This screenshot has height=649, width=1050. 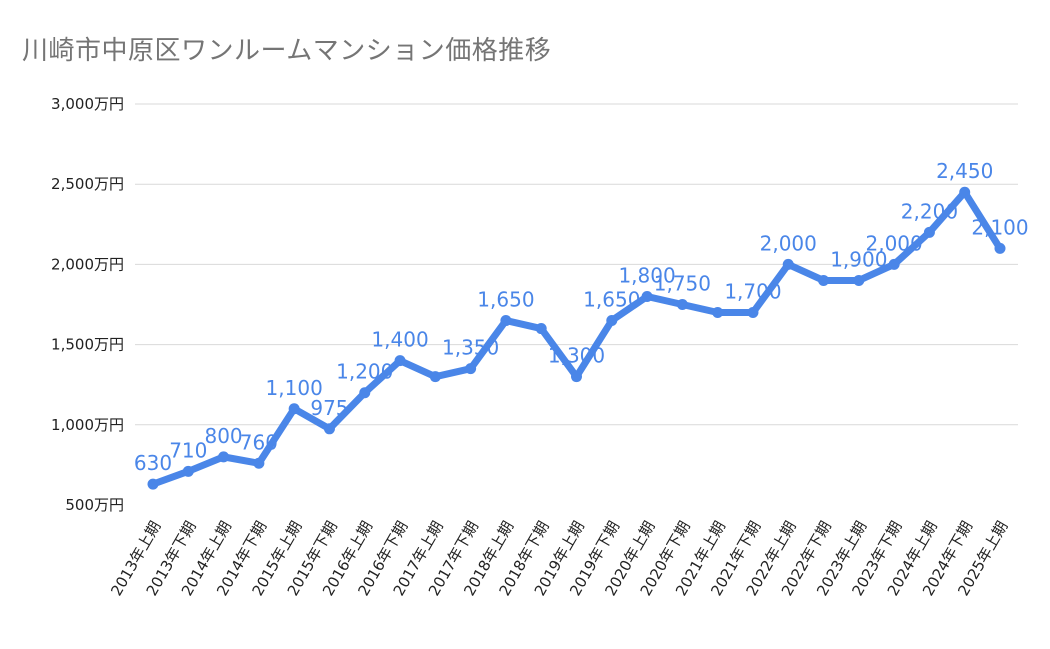 I want to click on data-label: 630, so click(x=153, y=463).